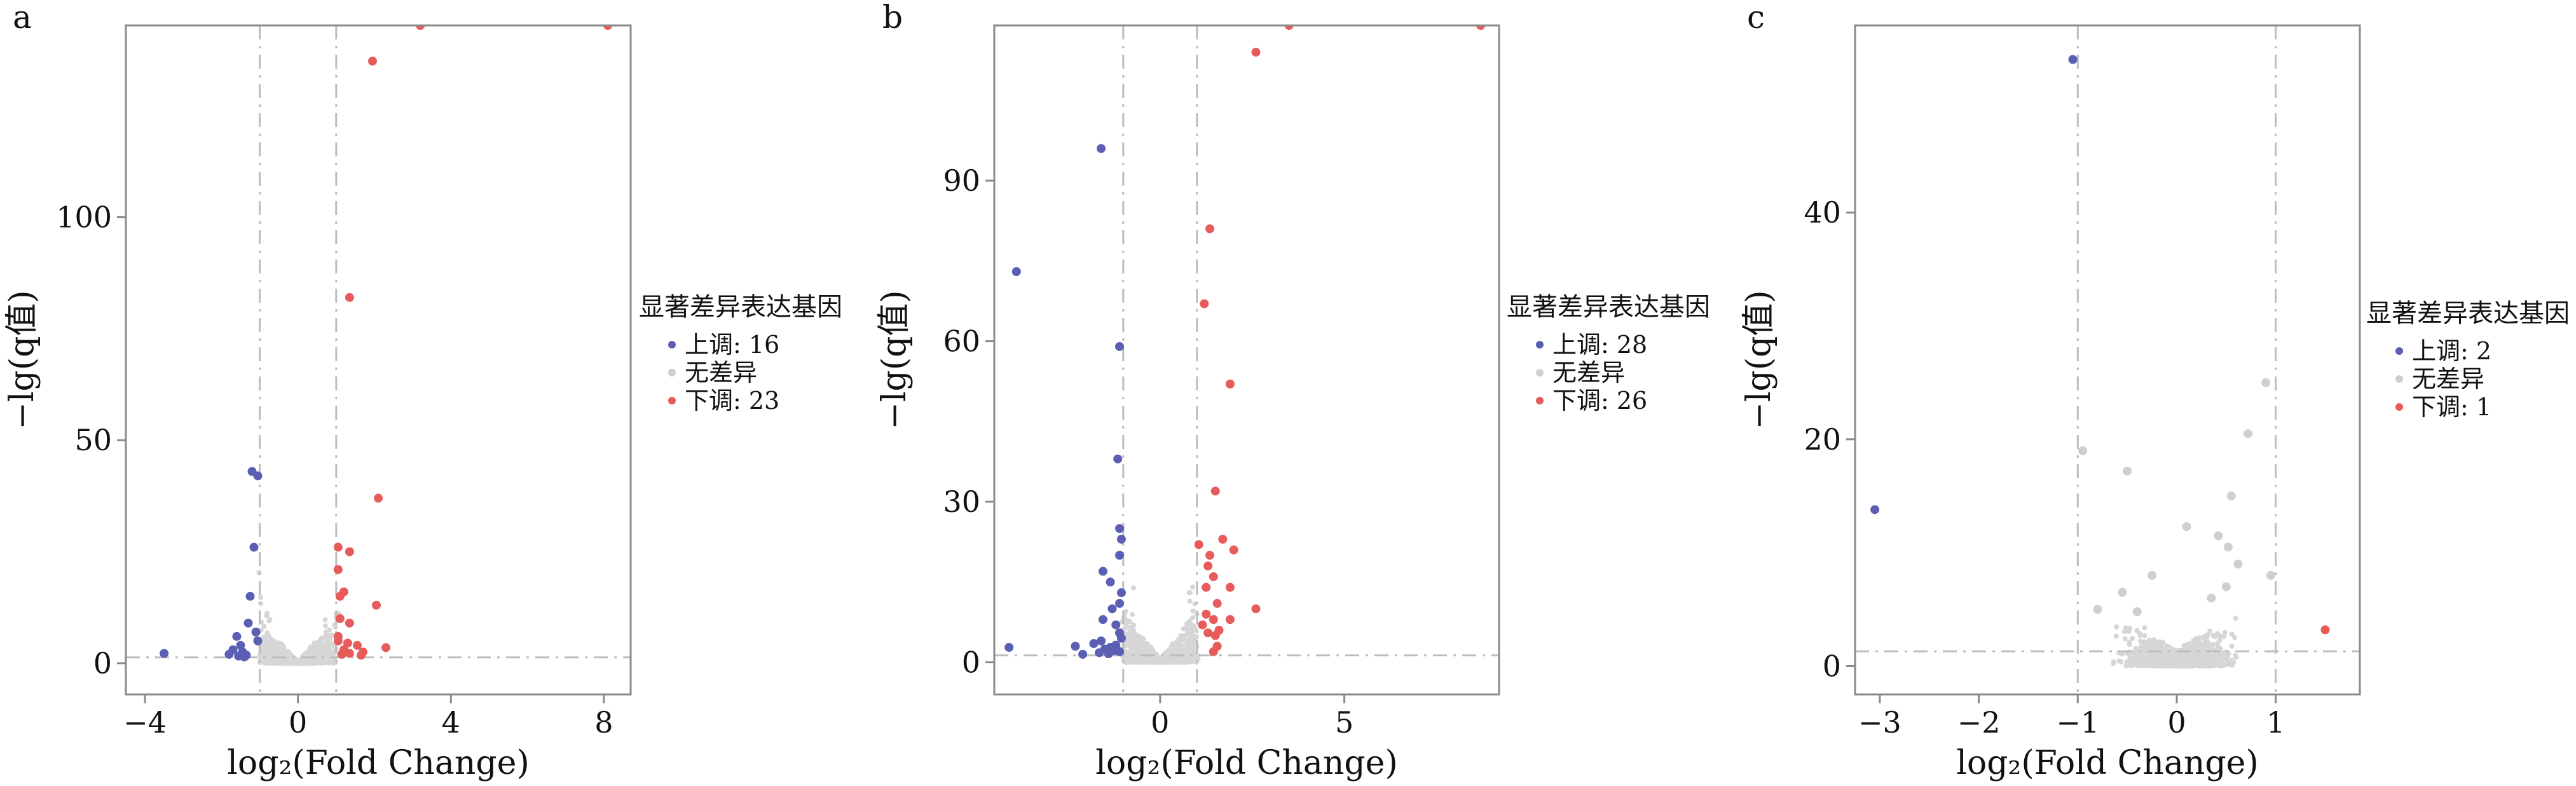 This screenshot has height=786, width=2576. I want to click on y-tick-label: 30, so click(962, 502).